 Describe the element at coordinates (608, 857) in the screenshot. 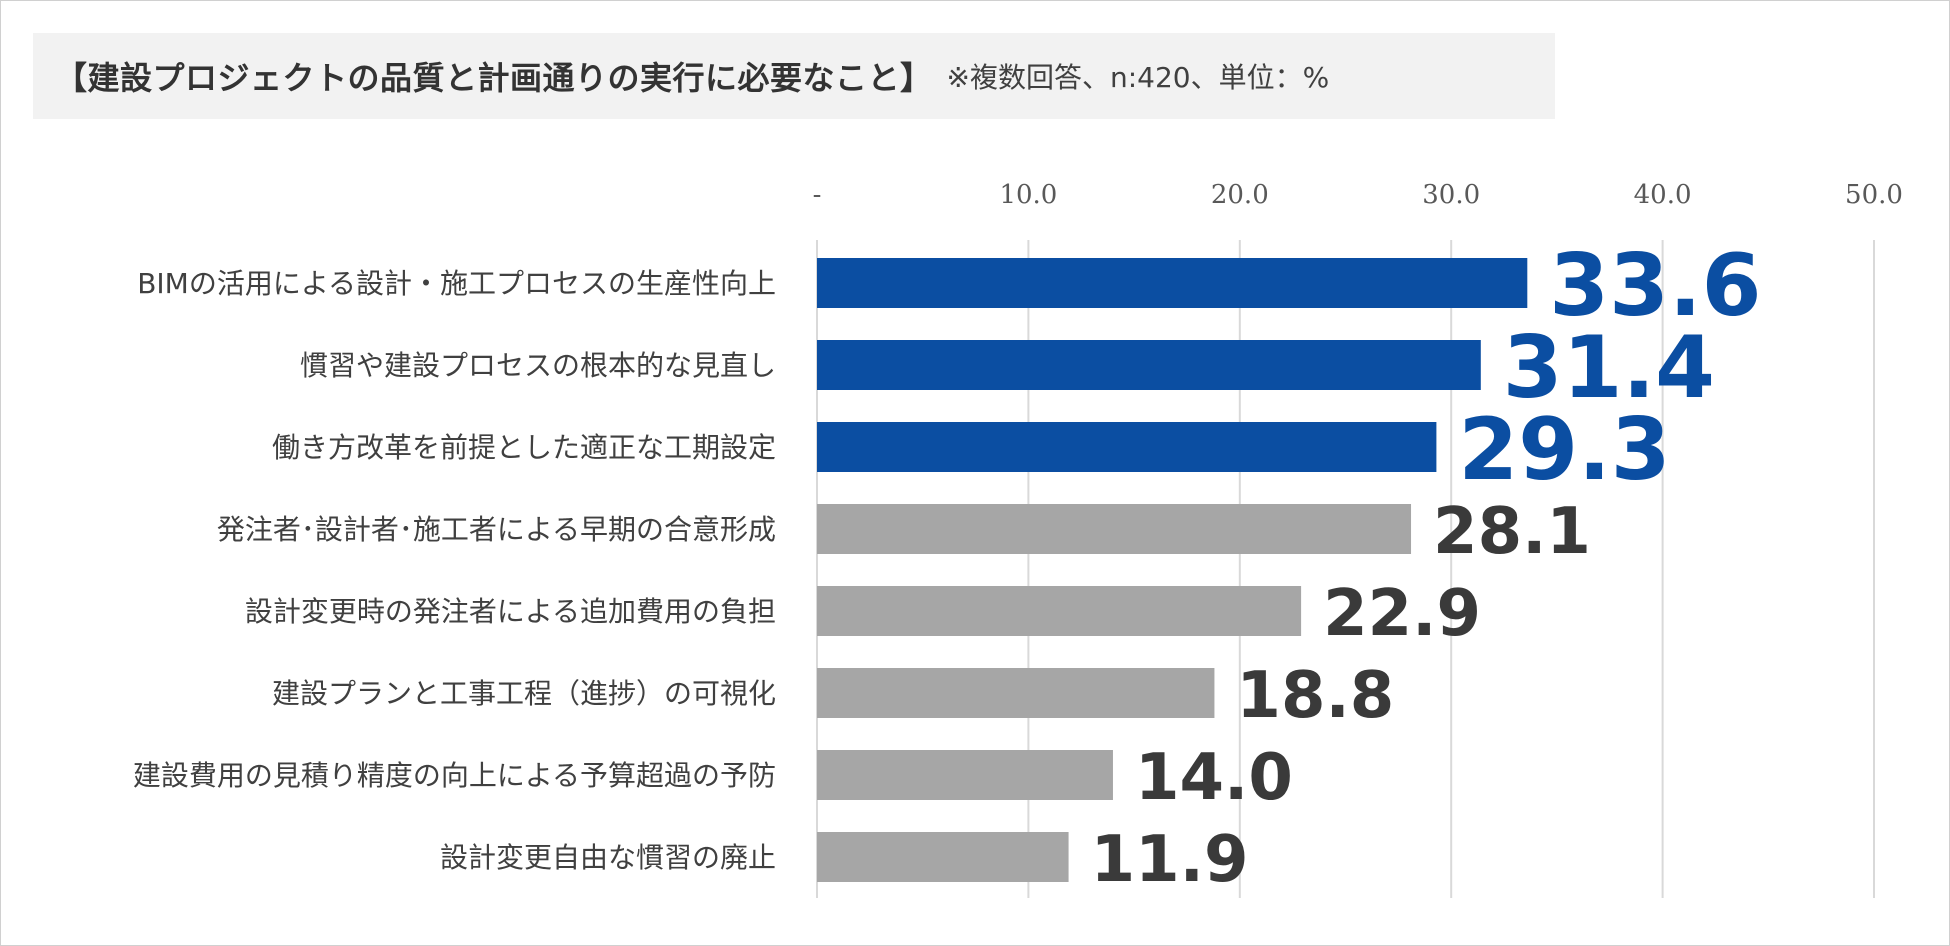

I see `category-label: 設計変更自由な慣習の廃止` at that location.